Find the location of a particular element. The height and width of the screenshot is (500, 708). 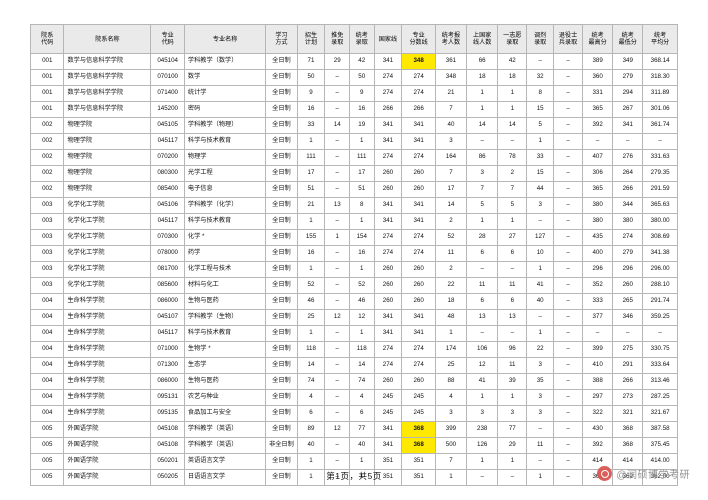

table-cell: 111 is located at coordinates (361, 157).